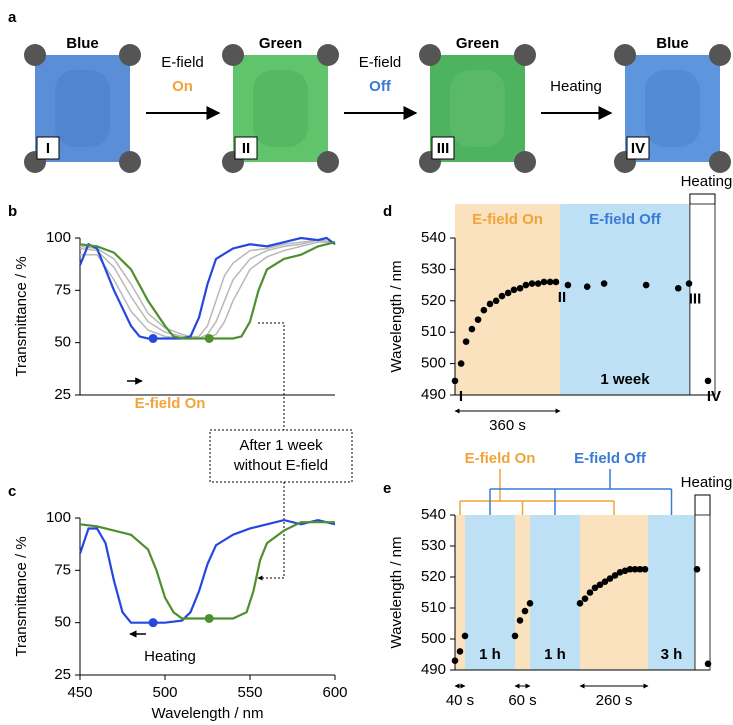 Image resolution: width=733 pixels, height=725 pixels. Describe the element at coordinates (281, 445) in the screenshot. I see `note-line: After 1 week` at that location.